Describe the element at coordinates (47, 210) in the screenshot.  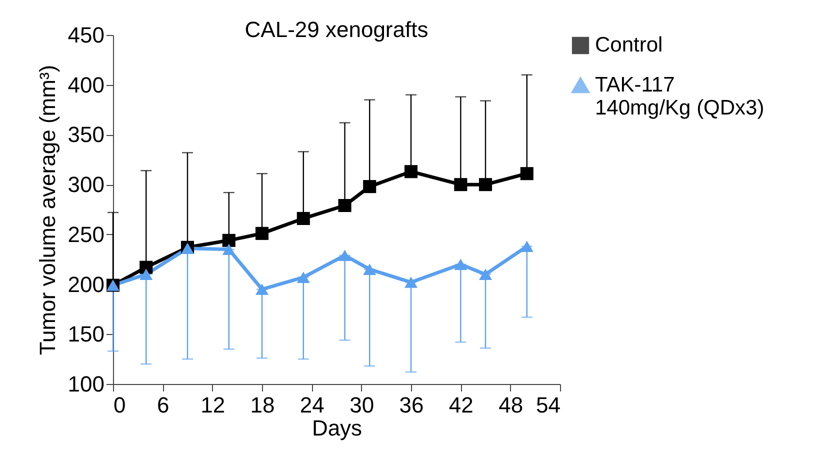
I see `y-axis-title: Tumor volume average (mm³)` at that location.